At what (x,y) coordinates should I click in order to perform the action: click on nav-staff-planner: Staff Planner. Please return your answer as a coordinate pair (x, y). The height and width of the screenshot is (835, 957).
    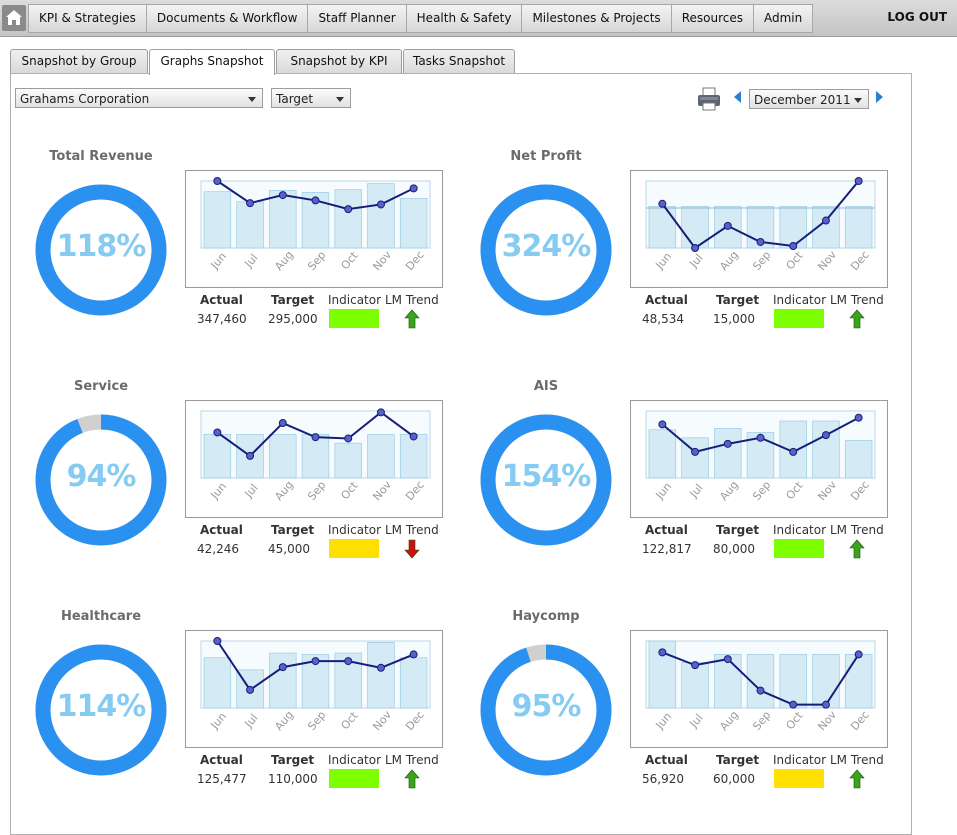
    Looking at the image, I should click on (356, 18).